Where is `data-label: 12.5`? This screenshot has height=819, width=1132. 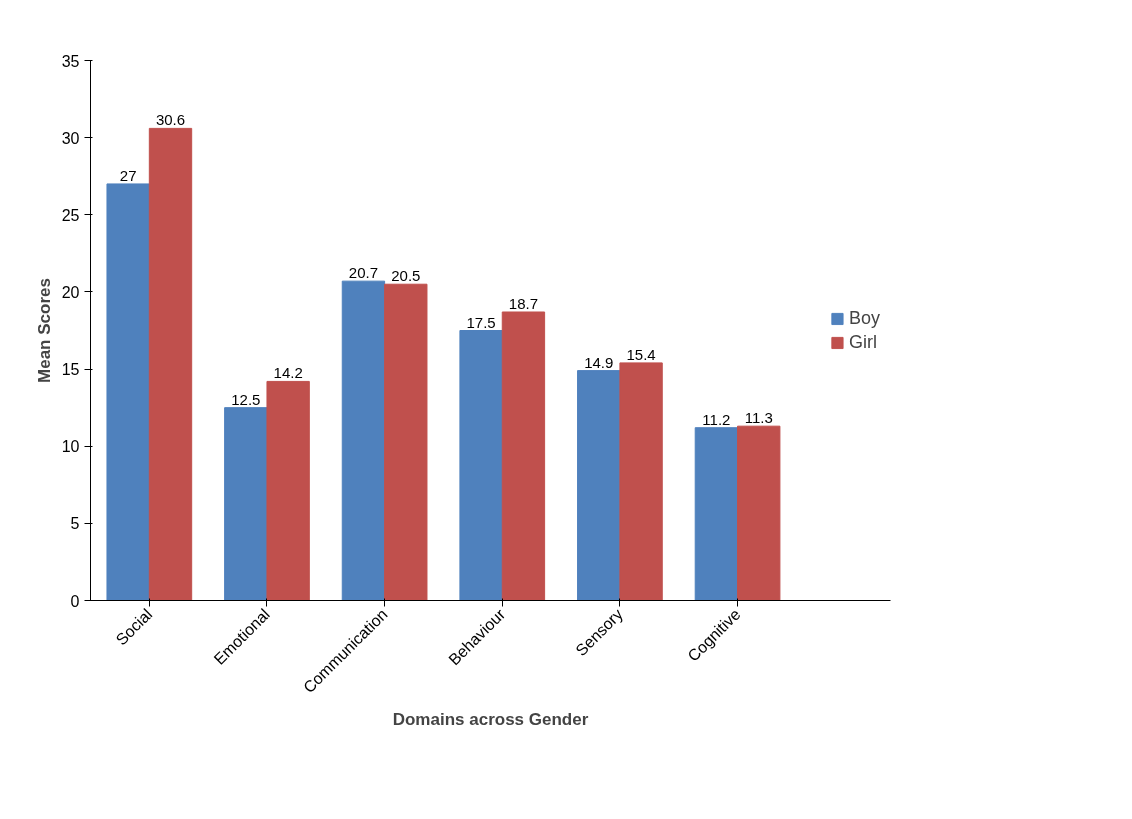 data-label: 12.5 is located at coordinates (246, 399).